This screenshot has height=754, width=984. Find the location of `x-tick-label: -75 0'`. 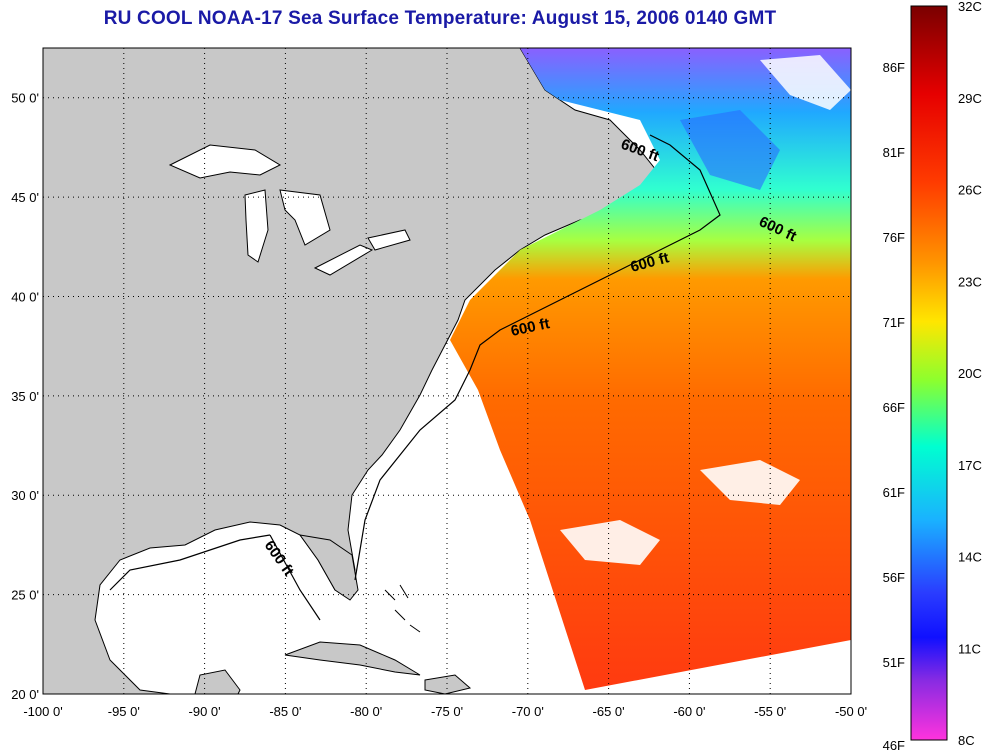

x-tick-label: -75 0' is located at coordinates (447, 711).